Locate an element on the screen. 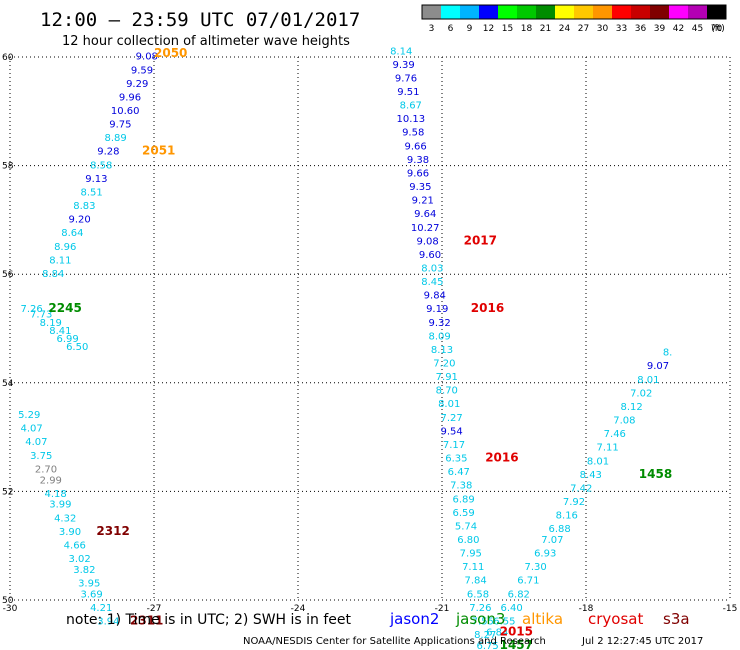 Image resolution: width=740 pixels, height=650 pixels. track-time-label: 2312 is located at coordinates (112, 531).